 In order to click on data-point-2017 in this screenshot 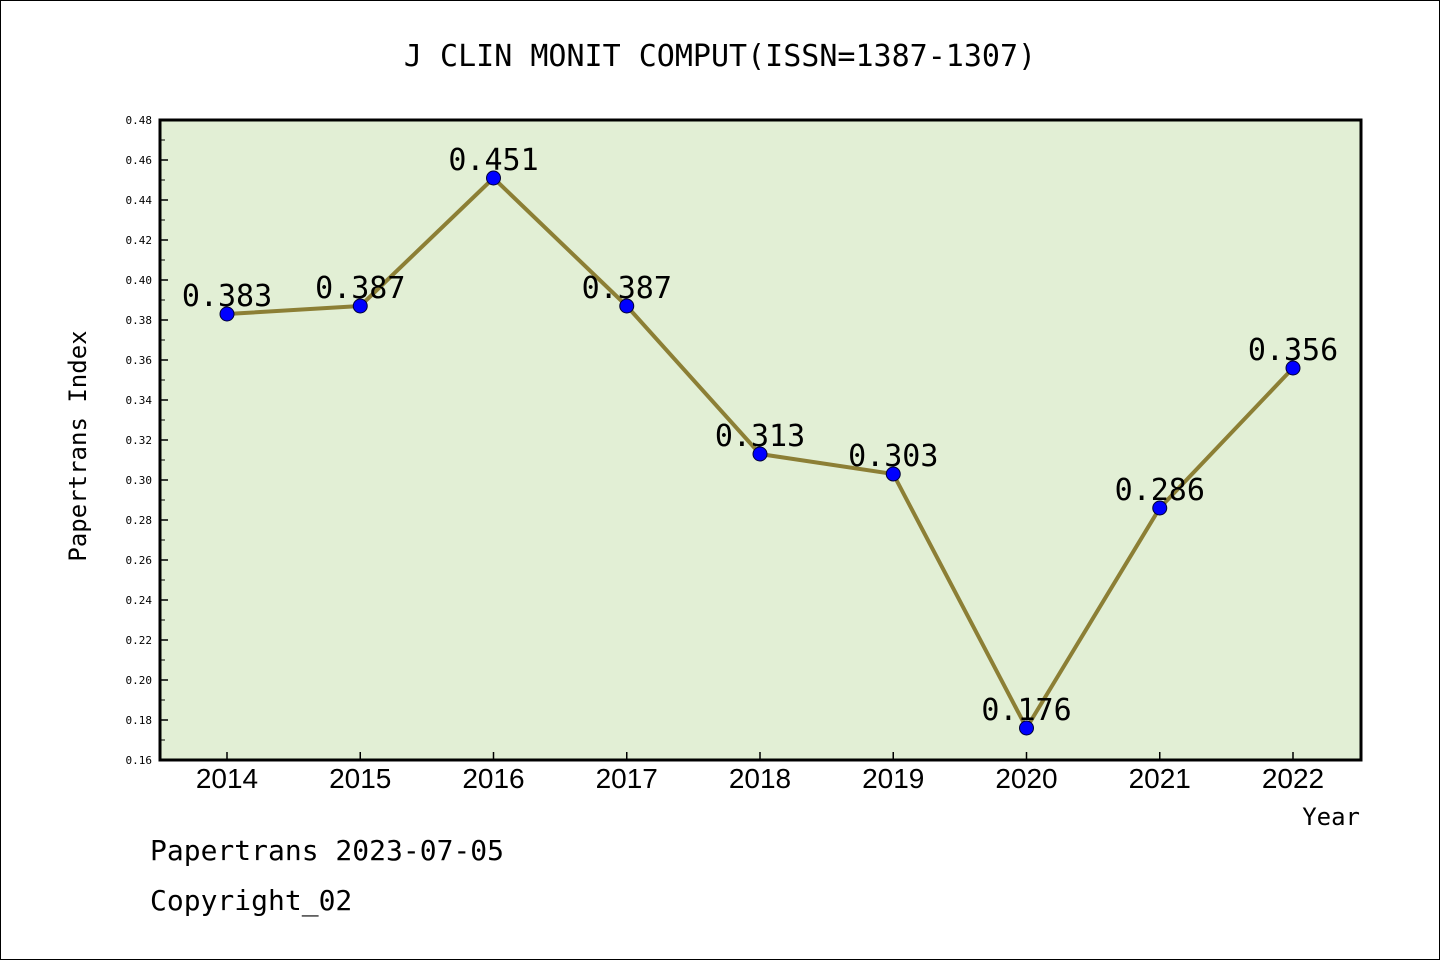, I will do `click(627, 306)`.